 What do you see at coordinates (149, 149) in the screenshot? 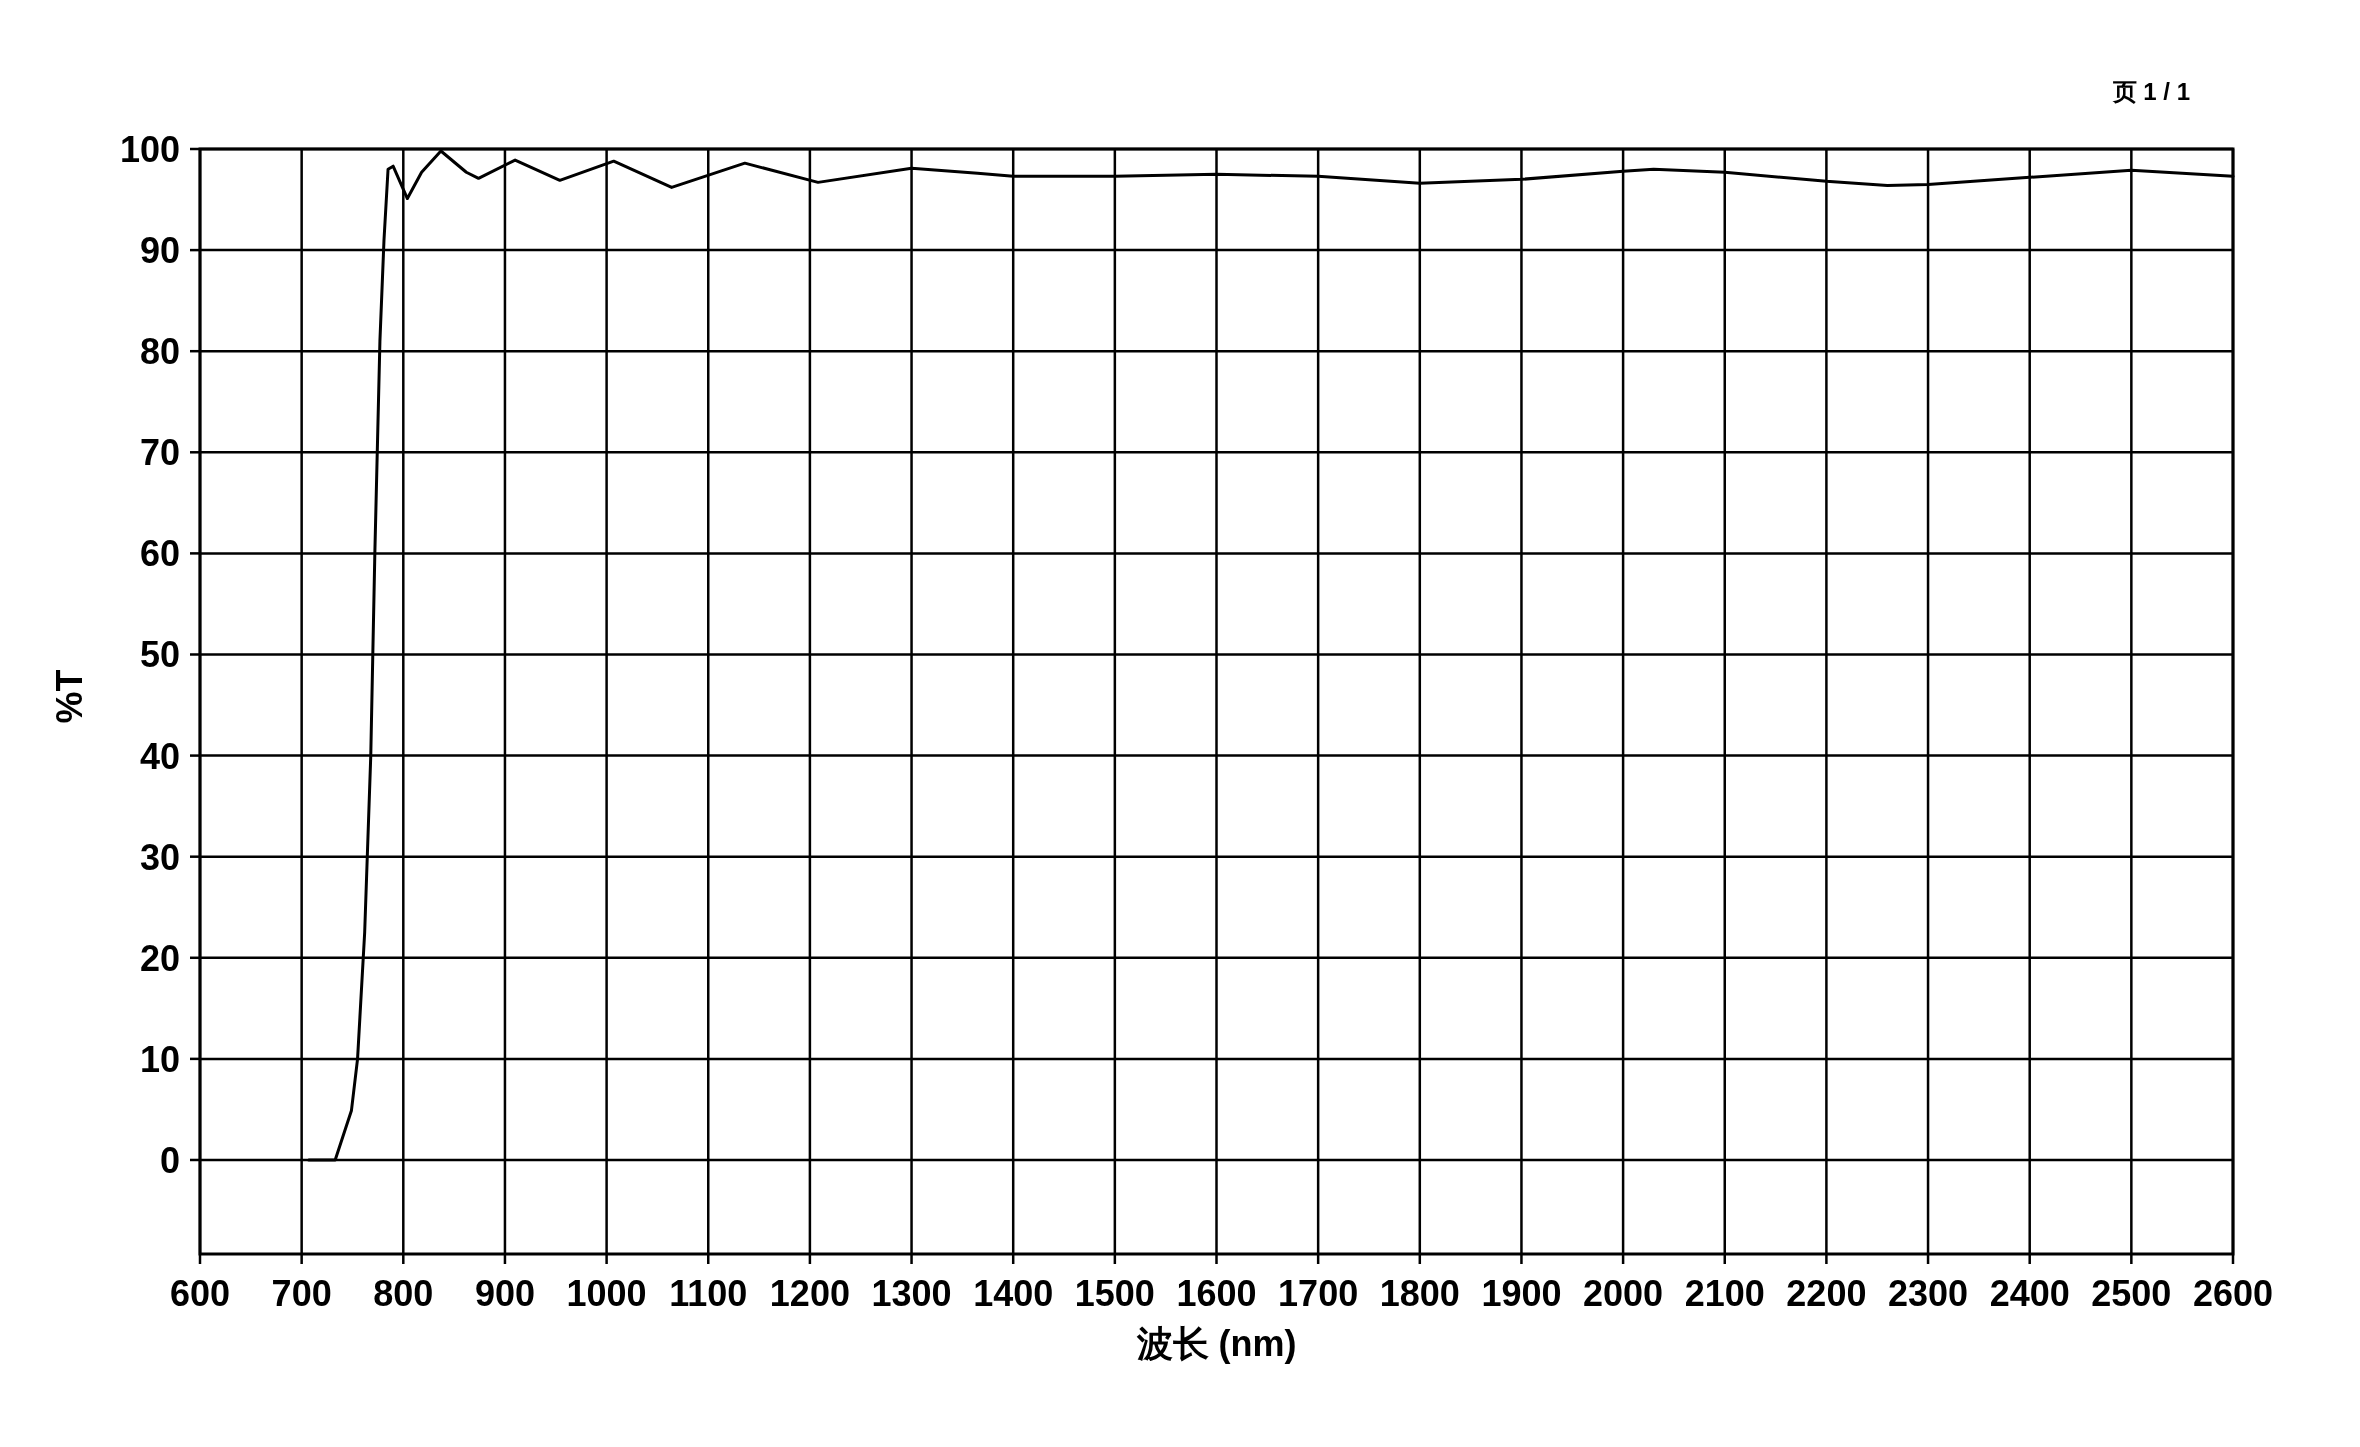
I see `y-tick-label: 100` at bounding box center [149, 149].